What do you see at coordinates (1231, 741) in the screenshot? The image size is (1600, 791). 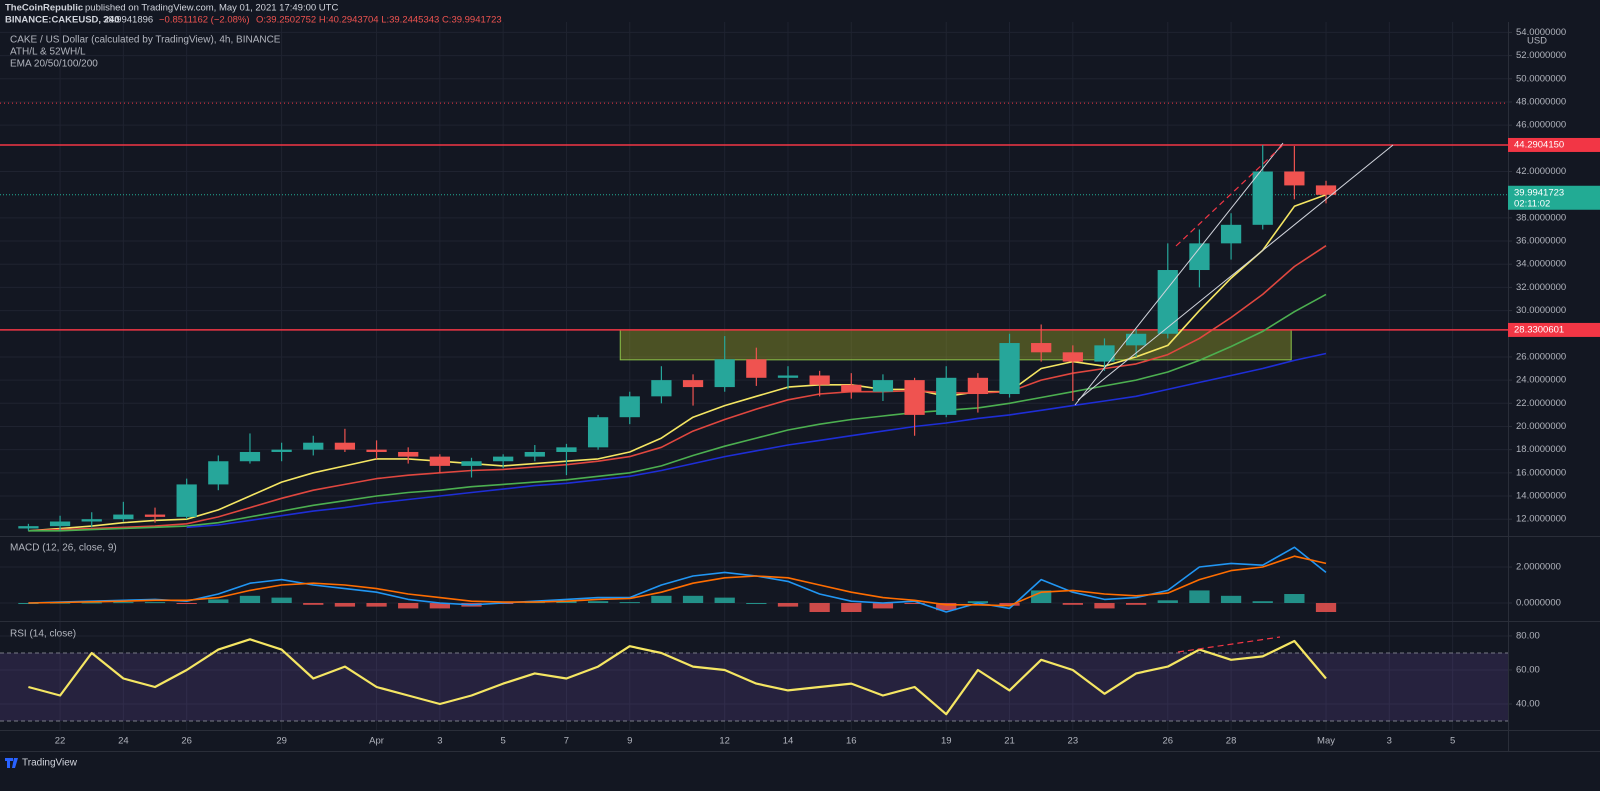 I see `x-tick-label: 28` at bounding box center [1231, 741].